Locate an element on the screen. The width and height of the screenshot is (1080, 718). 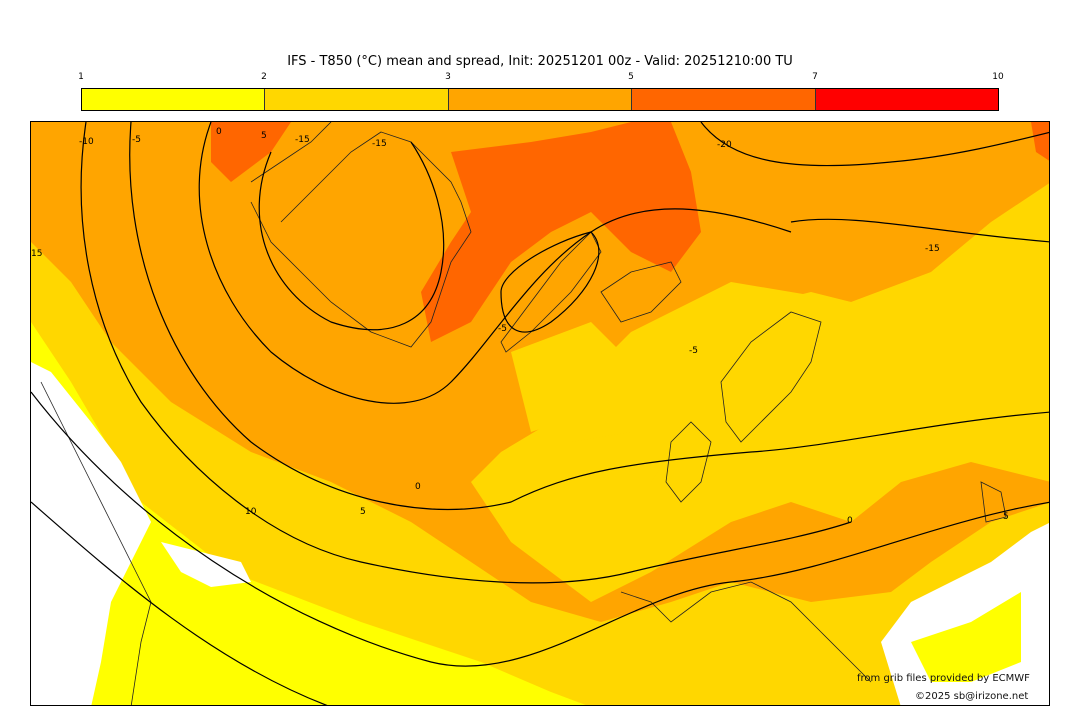
colorbar-tick: 3 is located at coordinates (448, 77).